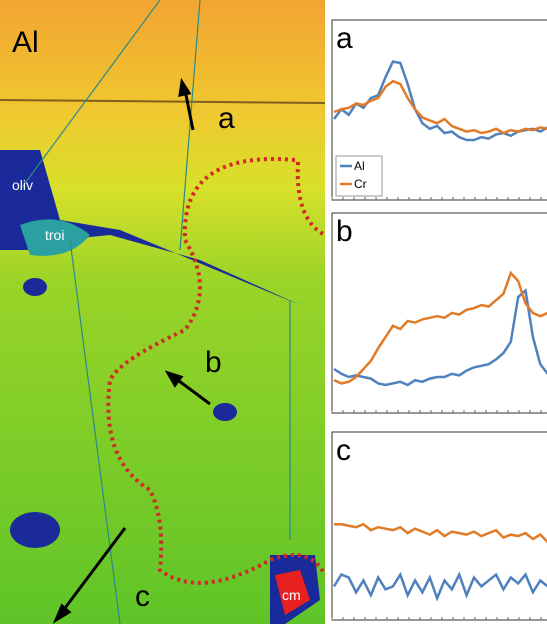 The image size is (547, 624). What do you see at coordinates (142, 596) in the screenshot?
I see `marker-label: c` at bounding box center [142, 596].